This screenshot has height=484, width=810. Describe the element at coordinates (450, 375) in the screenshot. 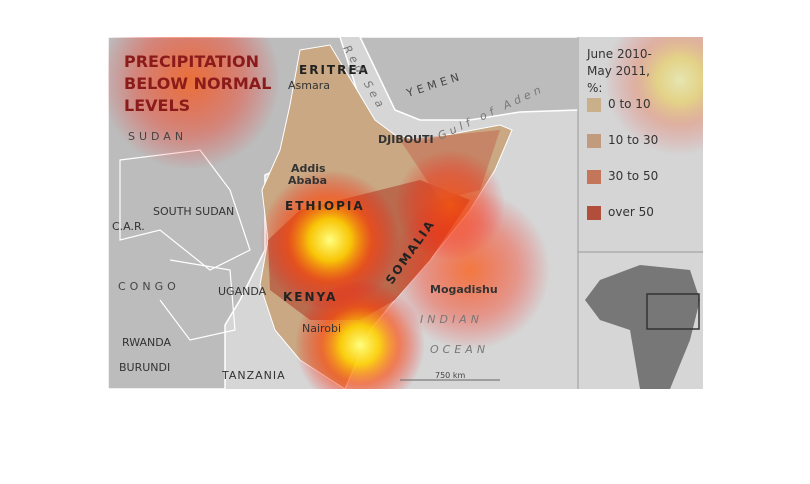

I see `scale-label: 750 km` at that location.